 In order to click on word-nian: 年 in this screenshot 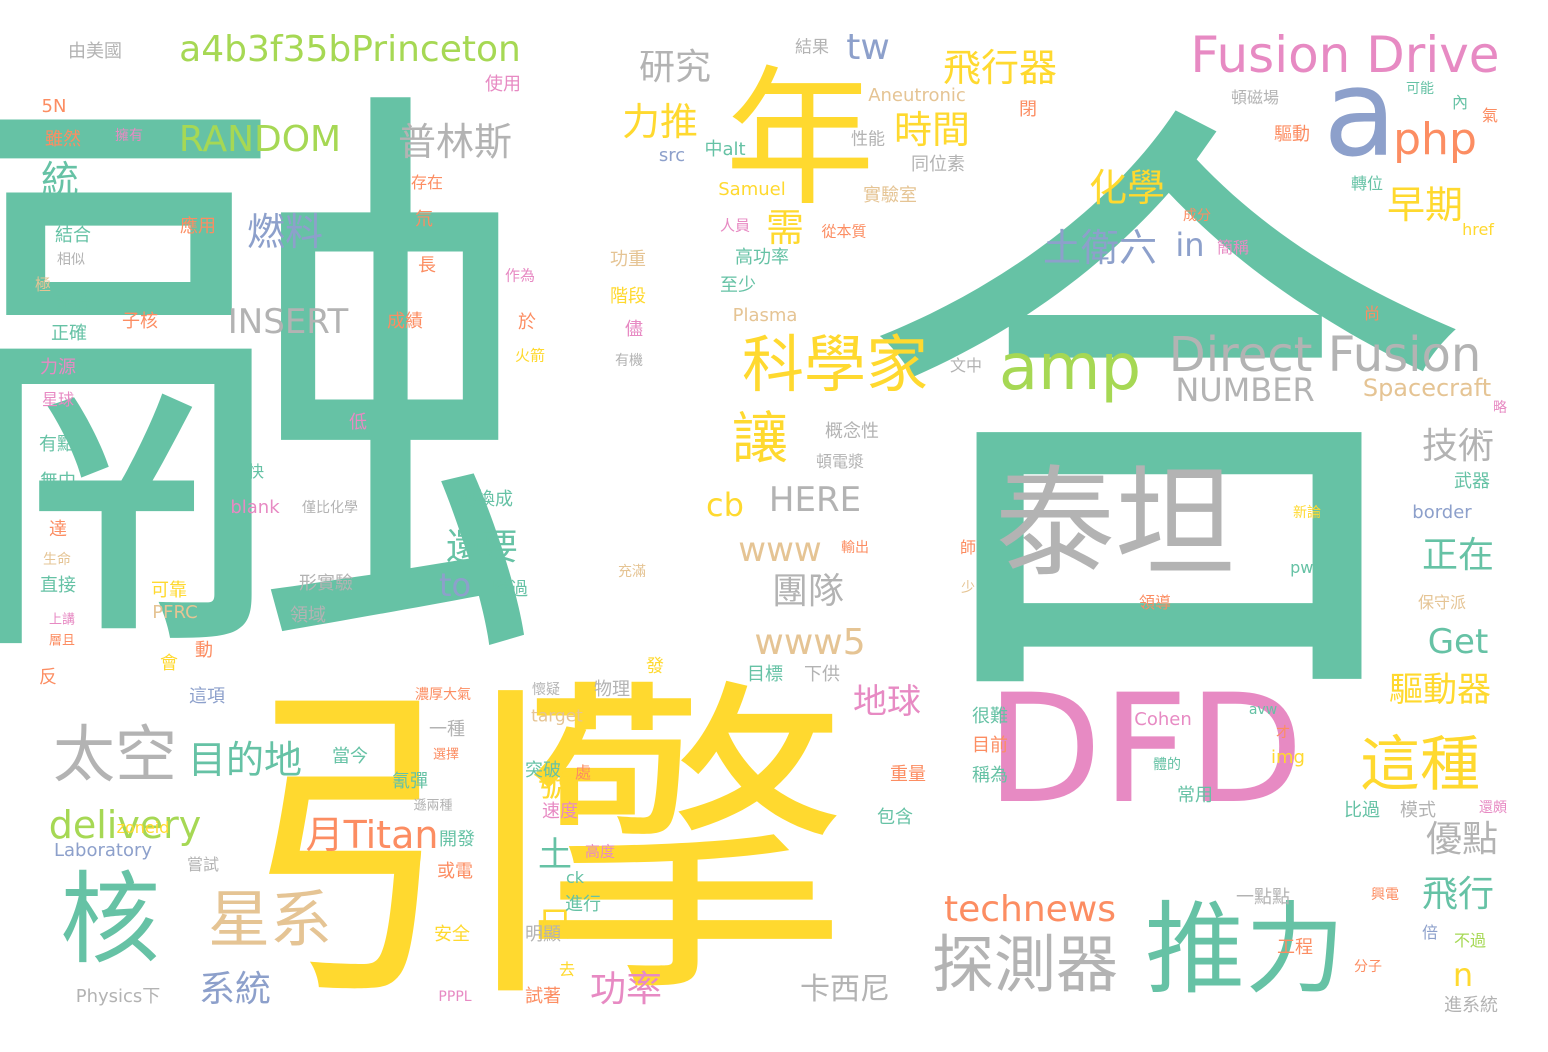, I will do `click(800, 140)`.